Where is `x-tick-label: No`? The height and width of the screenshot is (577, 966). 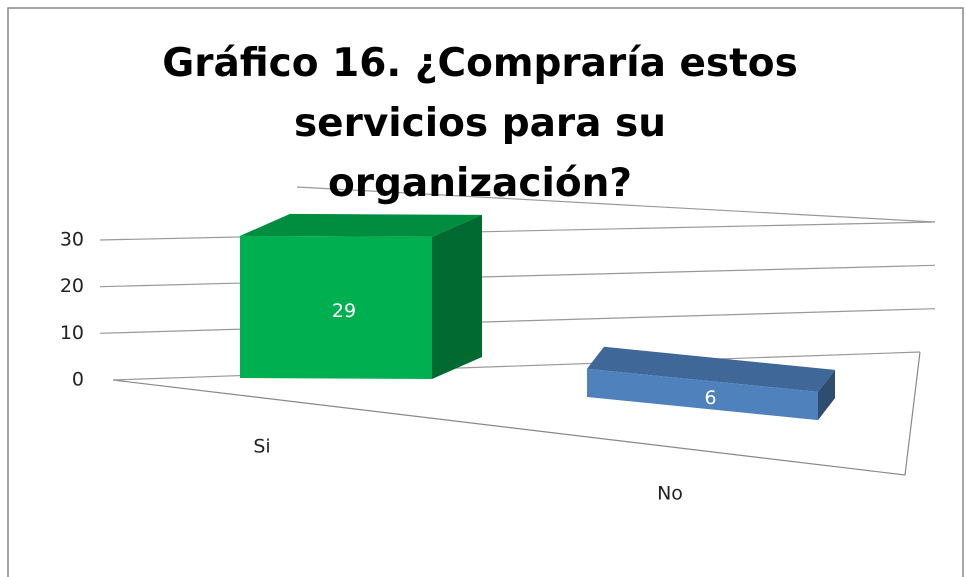 x-tick-label: No is located at coordinates (670, 494).